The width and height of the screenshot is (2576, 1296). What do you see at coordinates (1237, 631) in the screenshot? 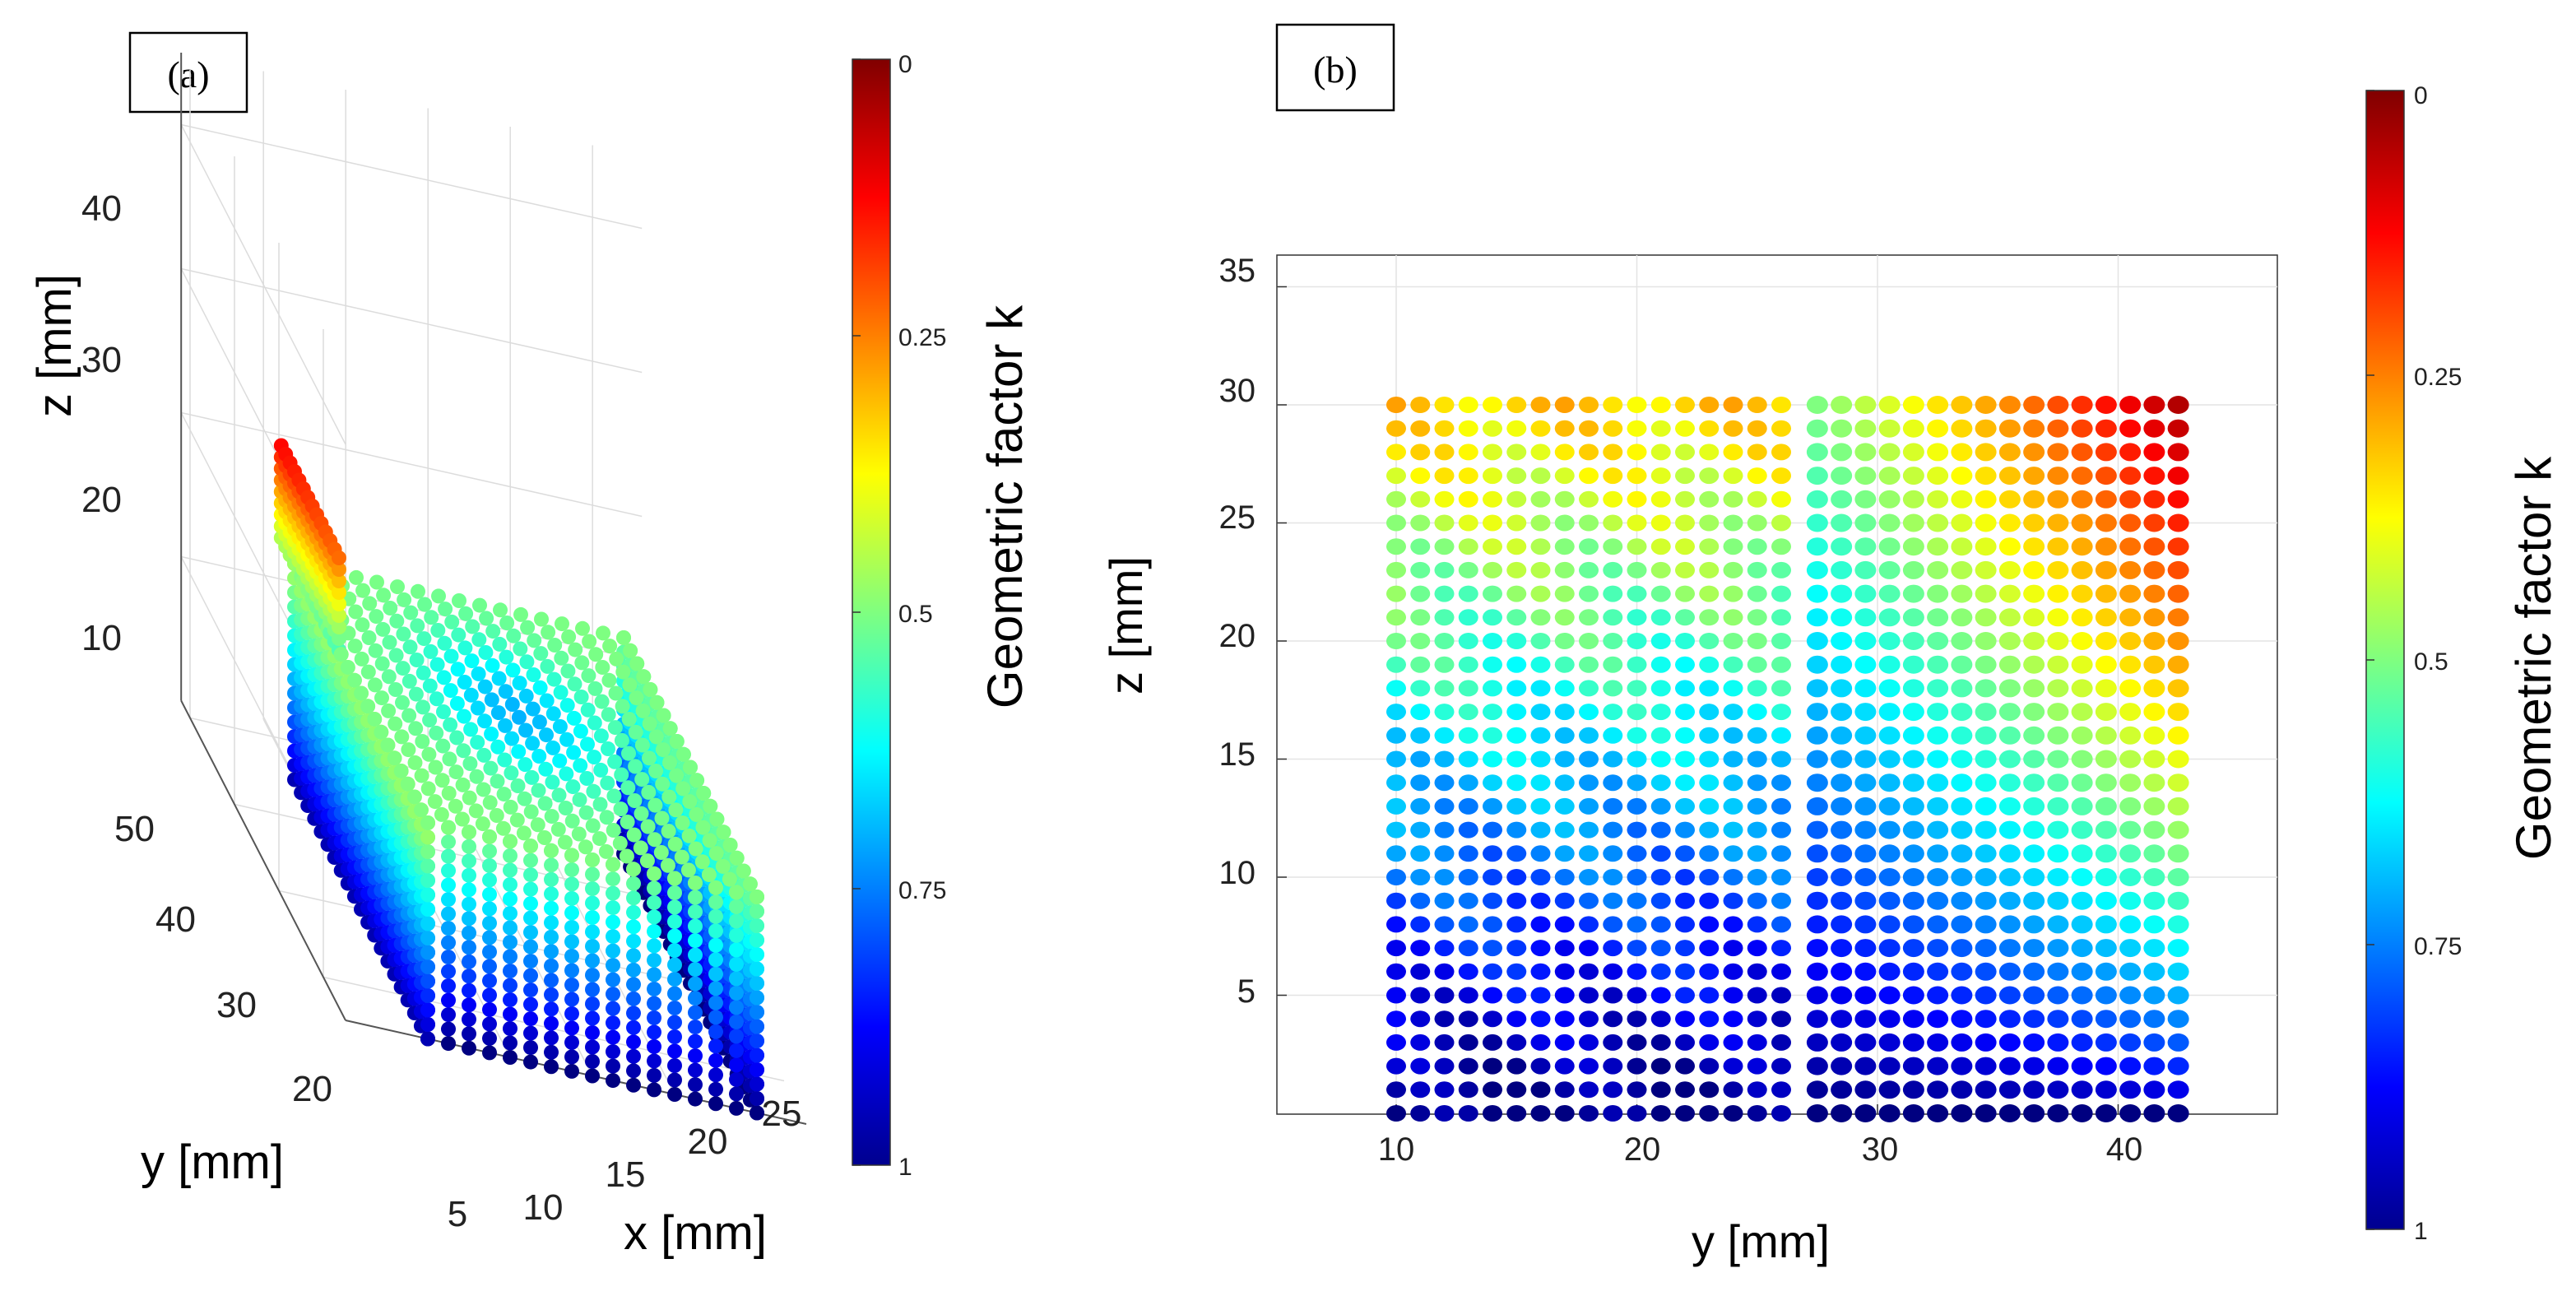
I see `b-yticks: 5 10 15 20 25 30 35` at bounding box center [1237, 631].